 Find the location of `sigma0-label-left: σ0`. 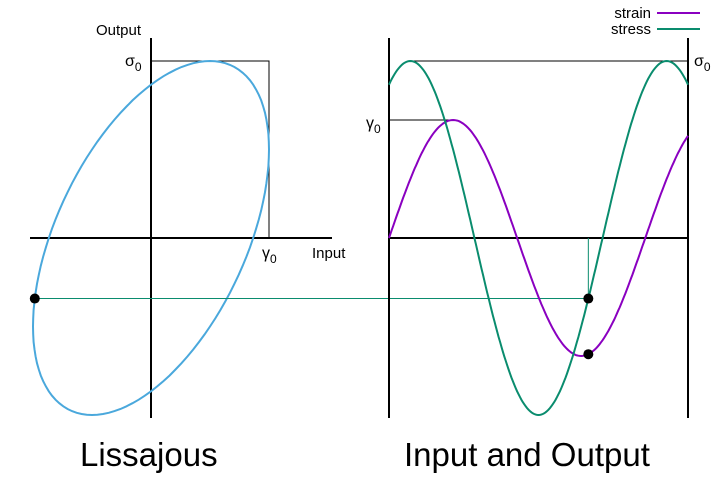

sigma0-label-left: σ0 is located at coordinates (133, 63).